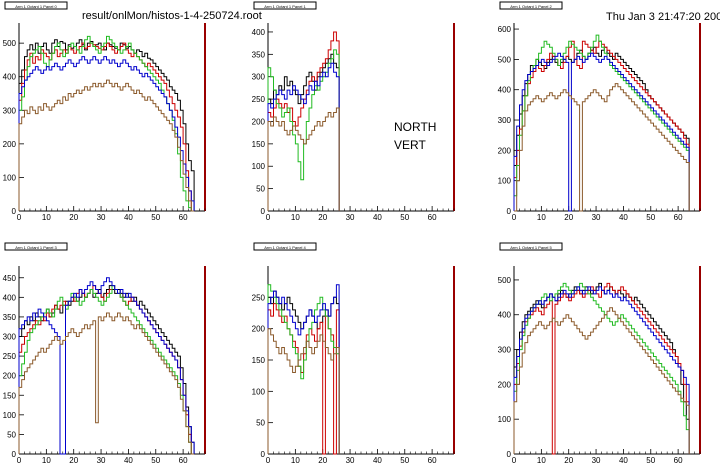  Describe the element at coordinates (172, 16) in the screenshot. I see `file-path-label: result/onlMon/histos-1-4-250724.root` at that location.